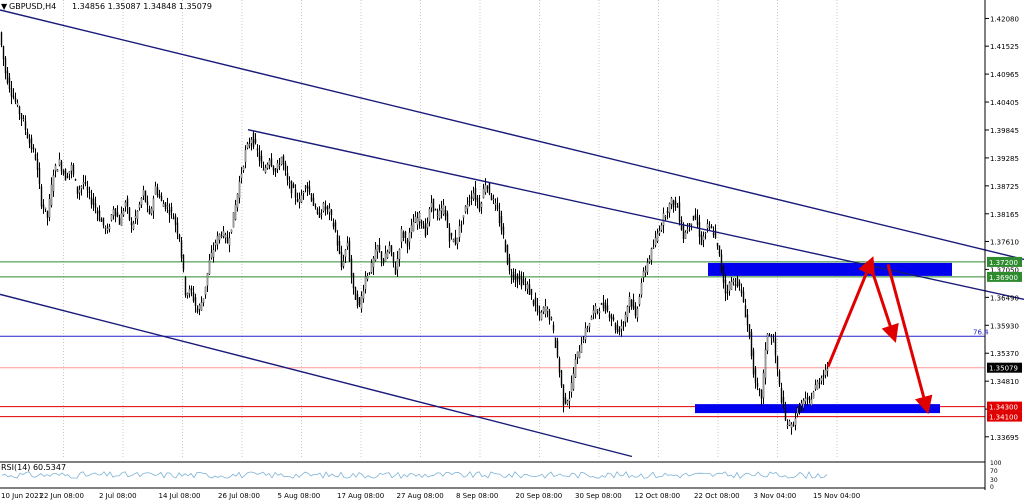 The height and width of the screenshot is (504, 1024). What do you see at coordinates (836, 496) in the screenshot?
I see `date-label: 15 Nov 04:00` at bounding box center [836, 496].